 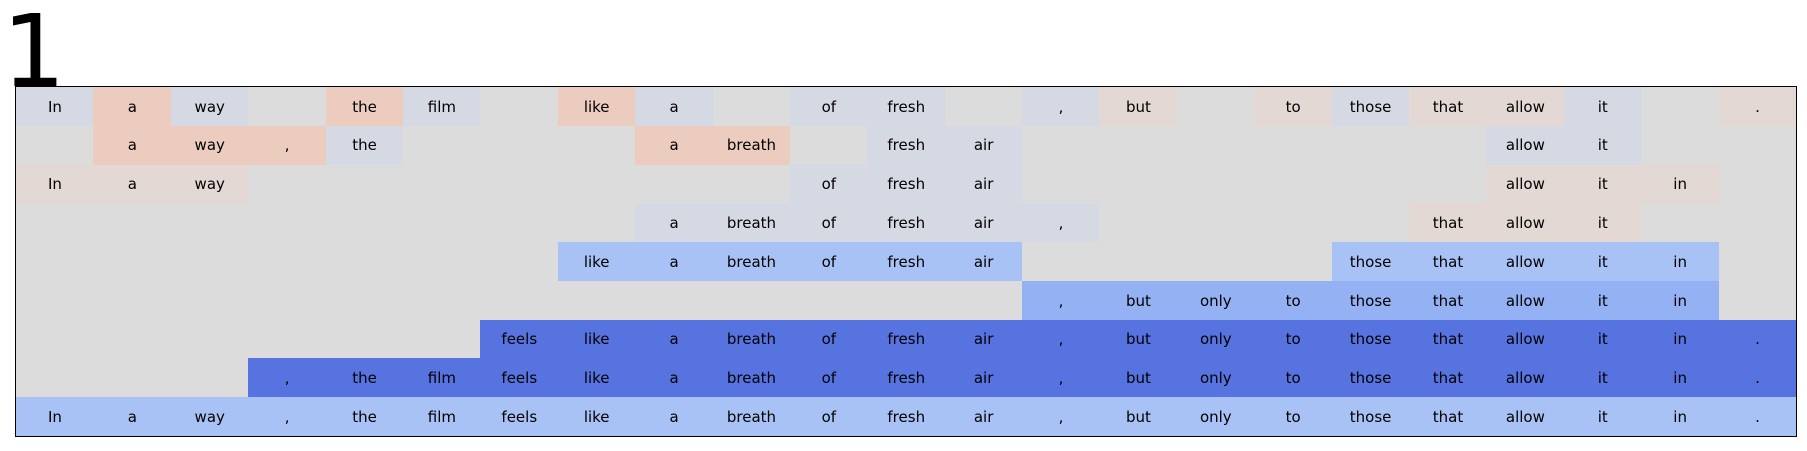 What do you see at coordinates (519, 417) in the screenshot?
I see `token-cell: feels` at bounding box center [519, 417].